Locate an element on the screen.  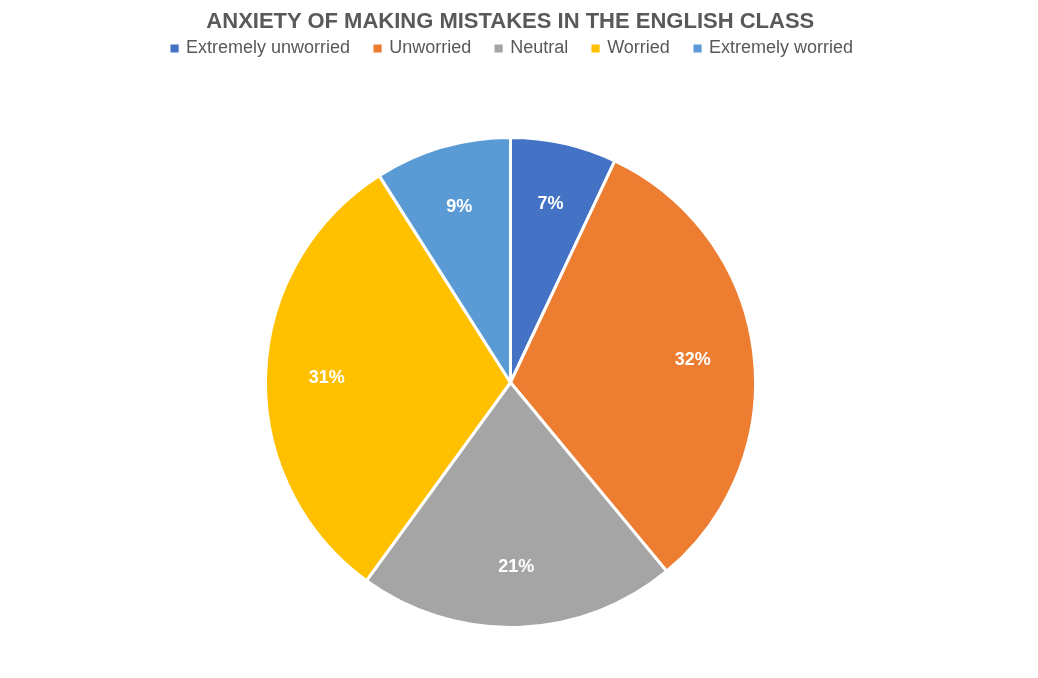
data-label: 31% is located at coordinates (326, 376).